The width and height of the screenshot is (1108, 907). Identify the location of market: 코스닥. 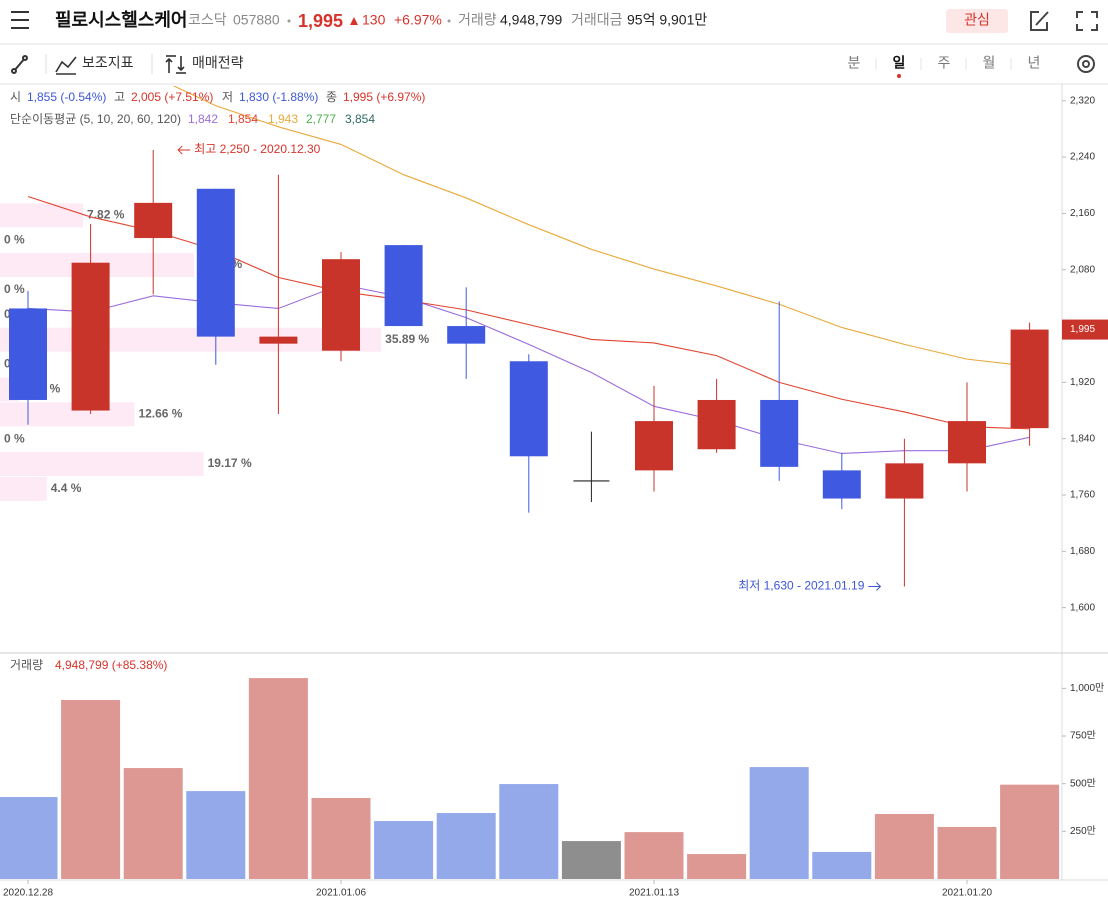
(207, 20).